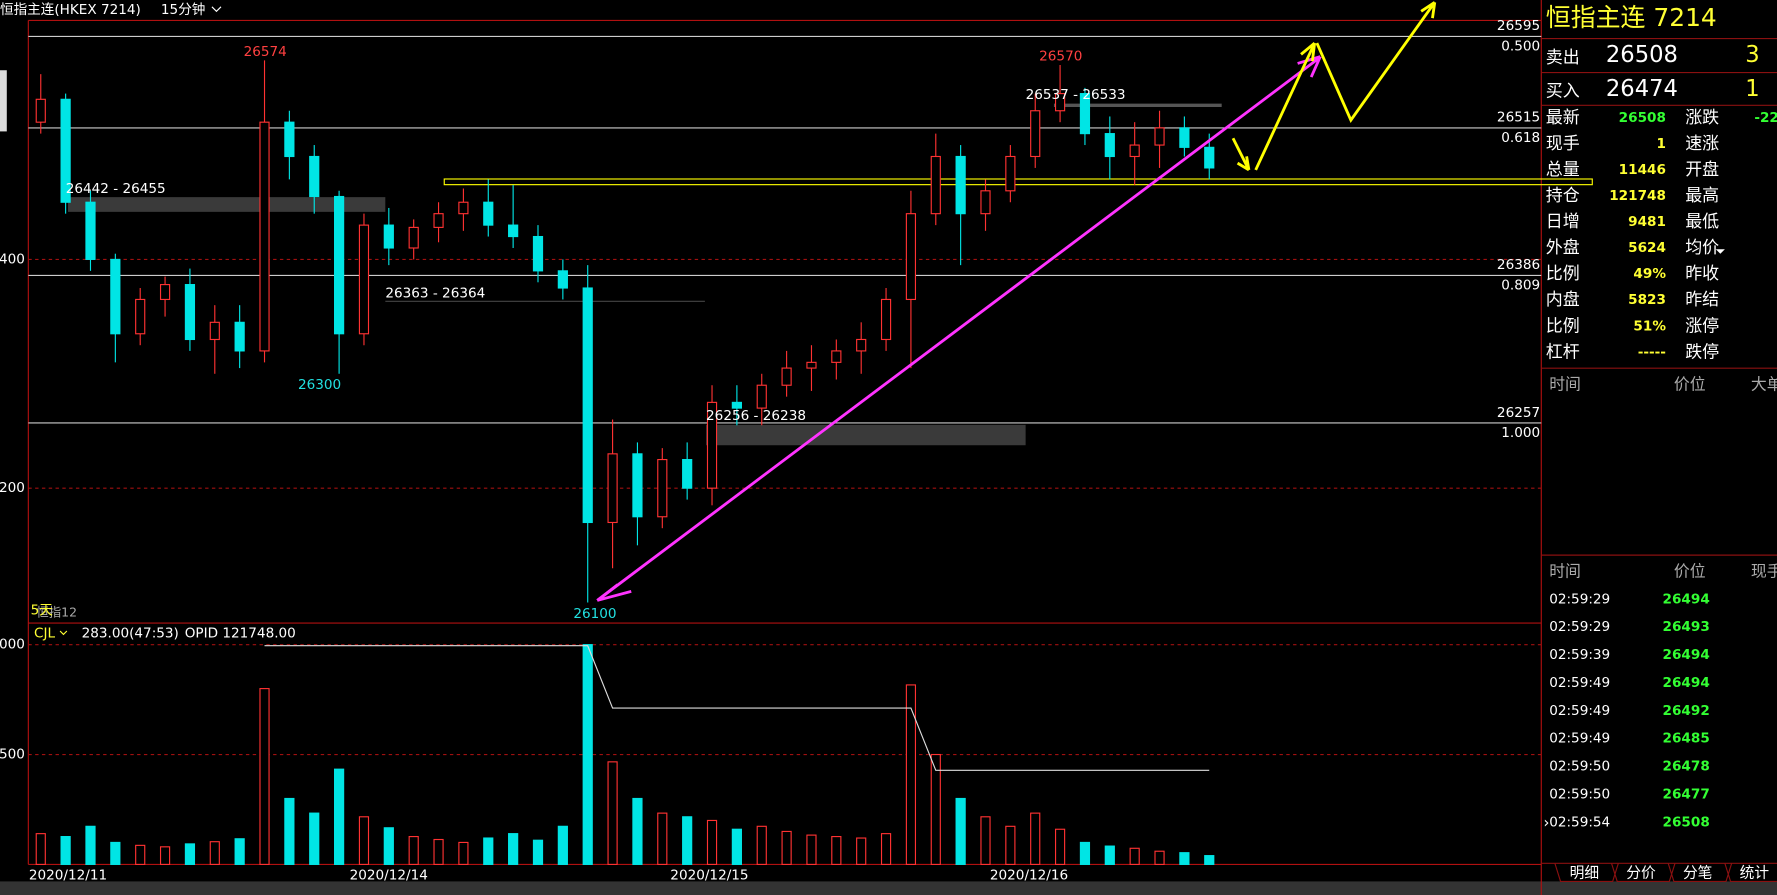 The image size is (1777, 895). I want to click on bid-label: 买入, so click(1563, 92).